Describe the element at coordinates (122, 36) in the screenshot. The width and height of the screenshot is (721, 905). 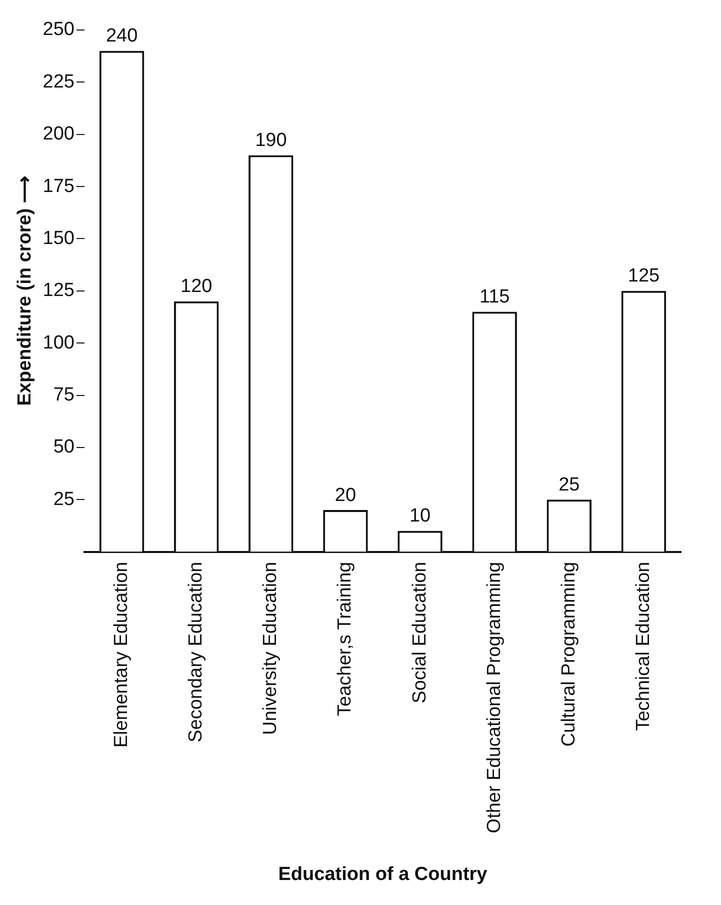
I see `data-label: 240` at that location.